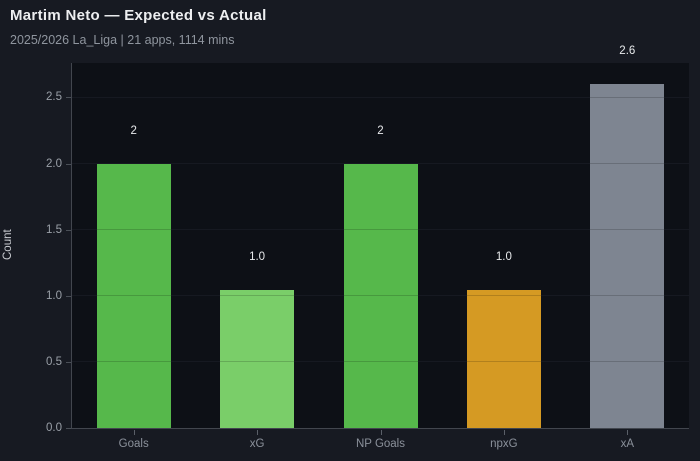 This screenshot has width=700, height=461. What do you see at coordinates (122, 40) in the screenshot?
I see `chart-subtitle: 2025/2026 La_Liga | 21 apps, 1114 mins` at bounding box center [122, 40].